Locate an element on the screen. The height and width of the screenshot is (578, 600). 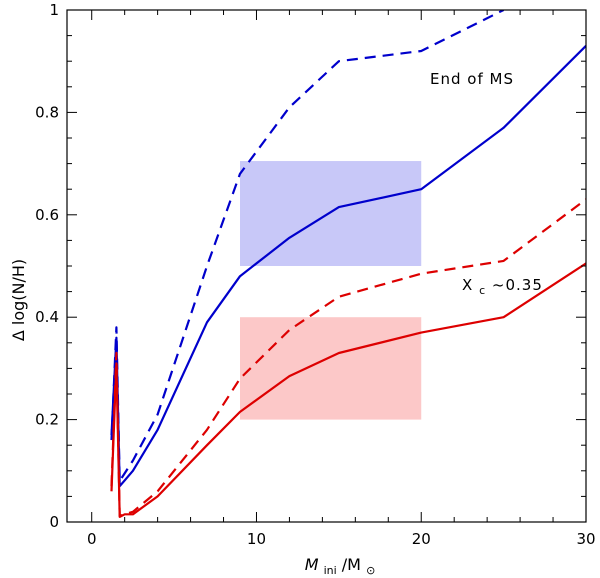
annotation-xc-rest: ~0.35 is located at coordinates (517, 285).